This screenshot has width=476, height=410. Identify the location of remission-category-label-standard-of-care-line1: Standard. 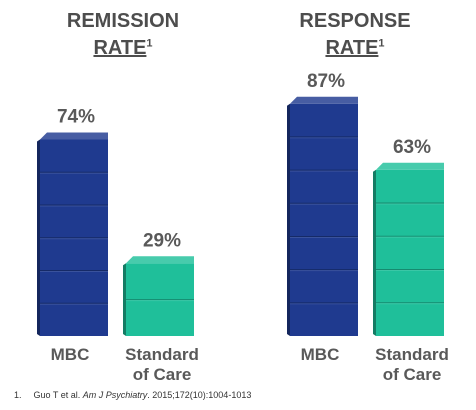
(162, 354).